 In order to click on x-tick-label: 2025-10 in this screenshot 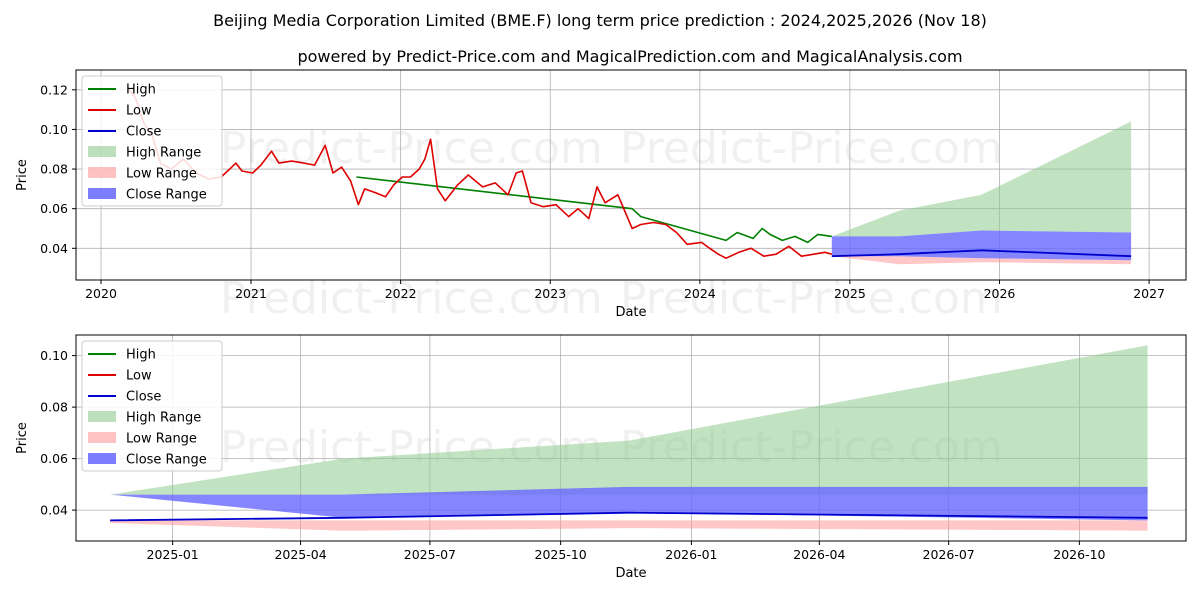, I will do `click(561, 554)`.